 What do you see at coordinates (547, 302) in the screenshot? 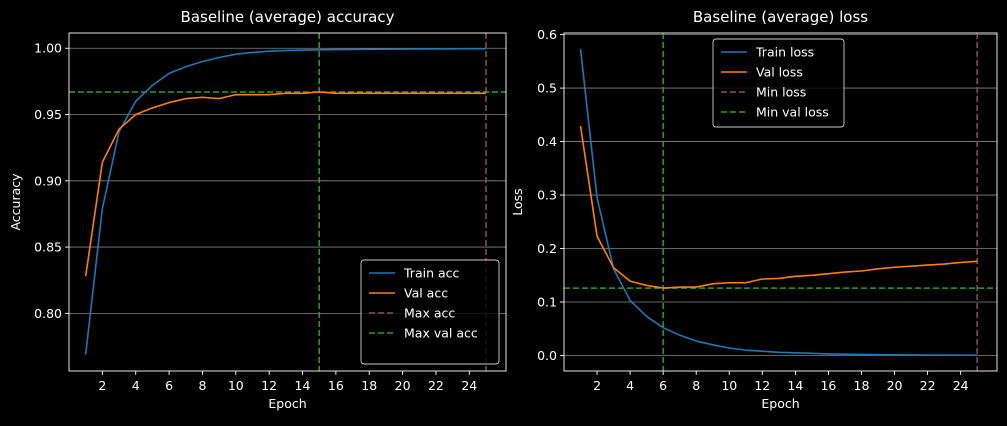
I see `y-tick-label: 0.1` at bounding box center [547, 302].